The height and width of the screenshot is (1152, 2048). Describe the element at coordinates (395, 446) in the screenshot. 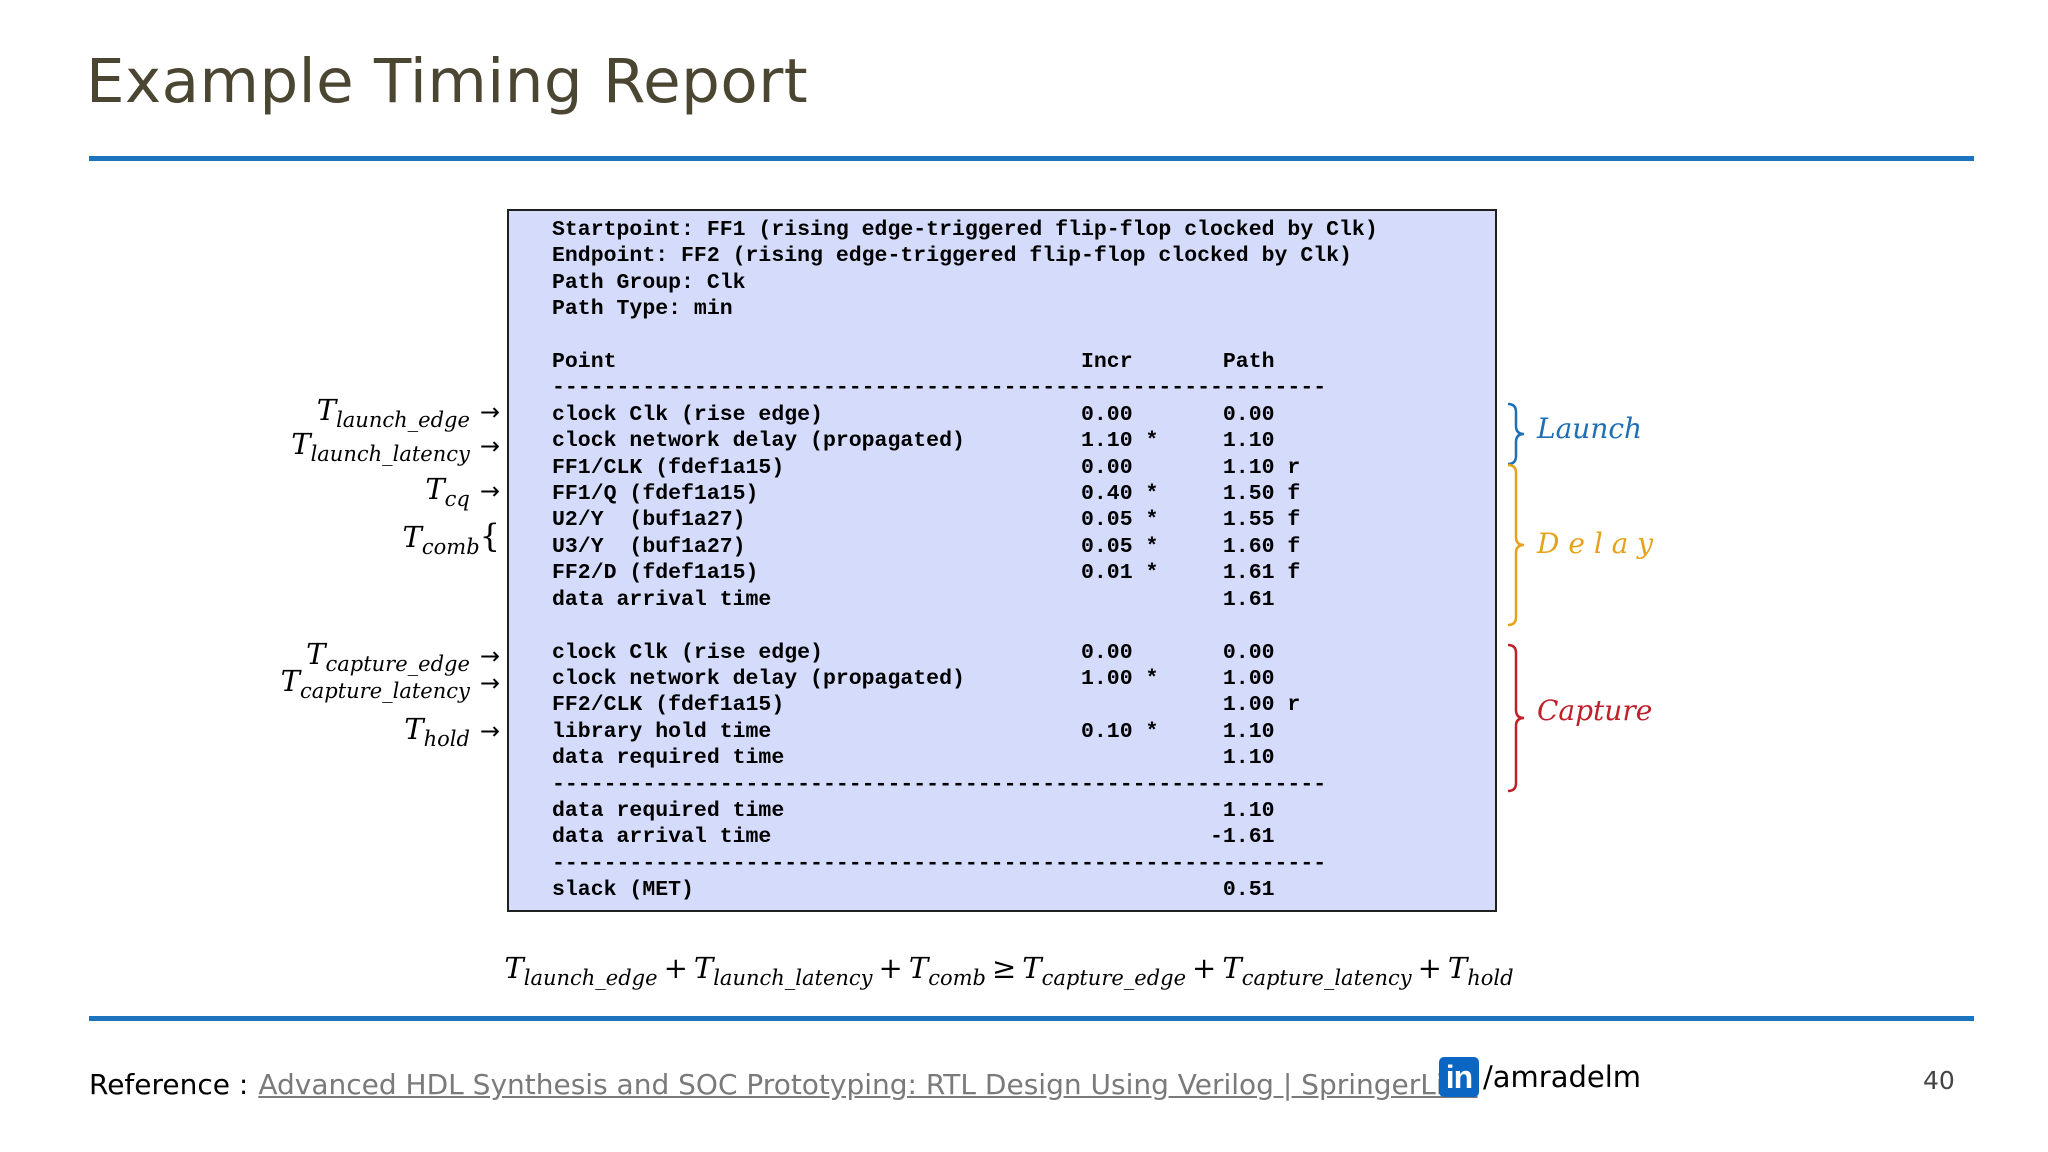

I see `label-launch-latency: Tlaunch_latency →` at that location.